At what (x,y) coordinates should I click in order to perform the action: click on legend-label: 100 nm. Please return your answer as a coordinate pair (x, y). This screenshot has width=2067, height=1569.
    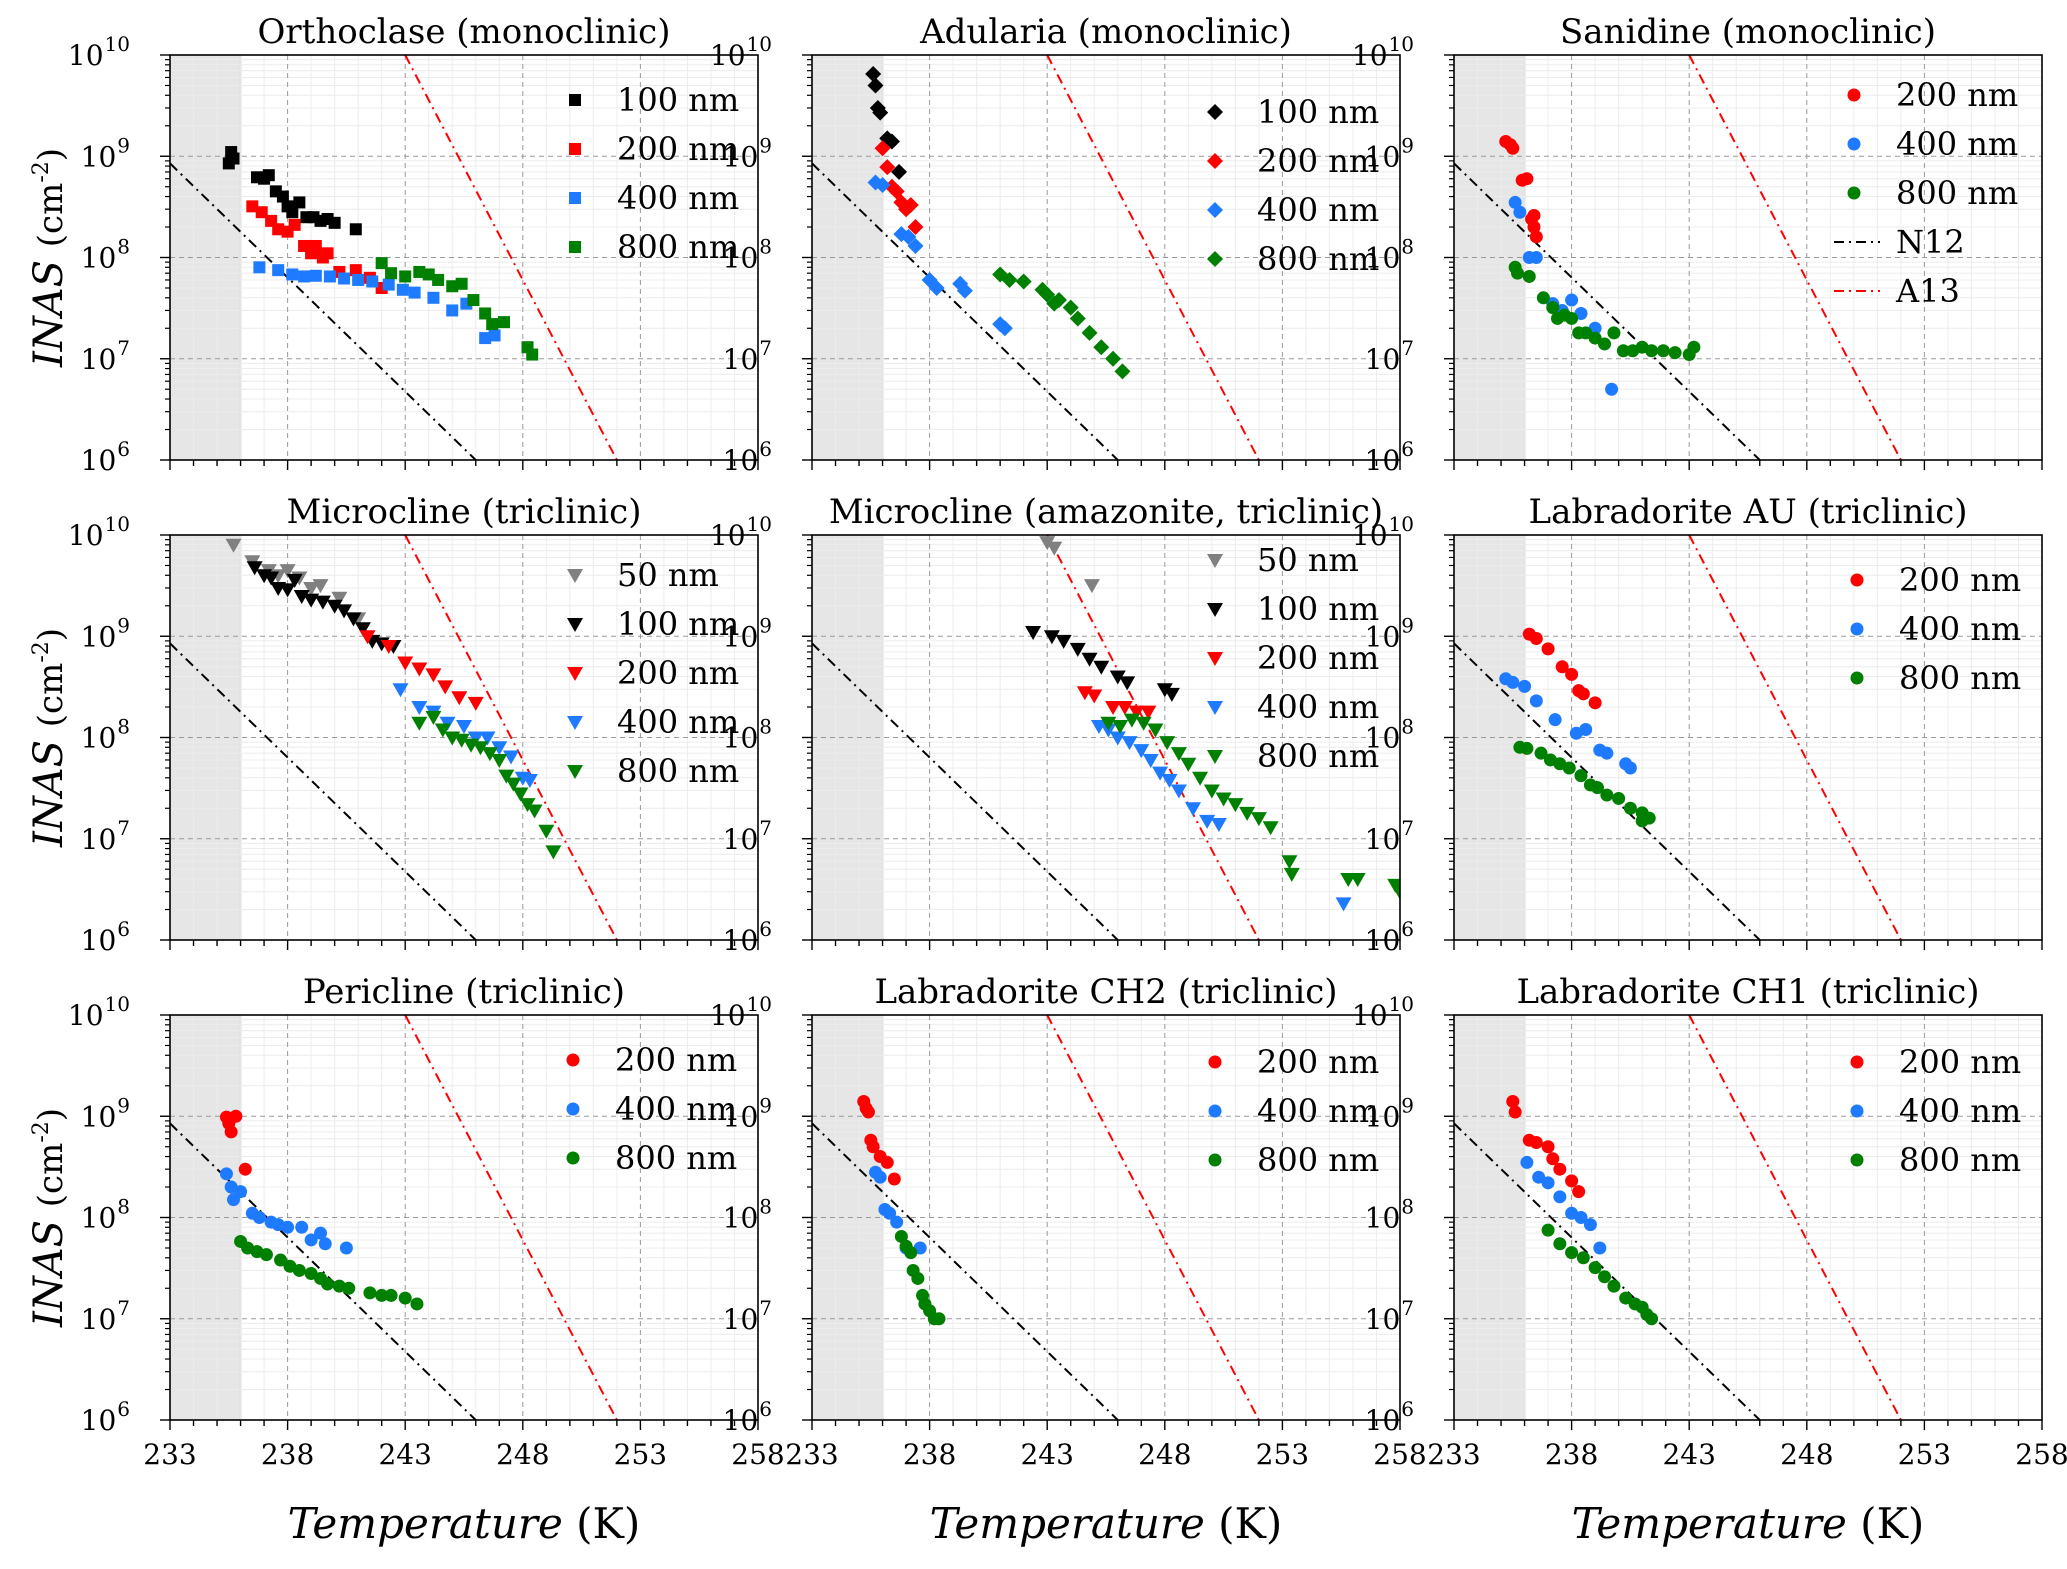
    Looking at the image, I should click on (678, 100).